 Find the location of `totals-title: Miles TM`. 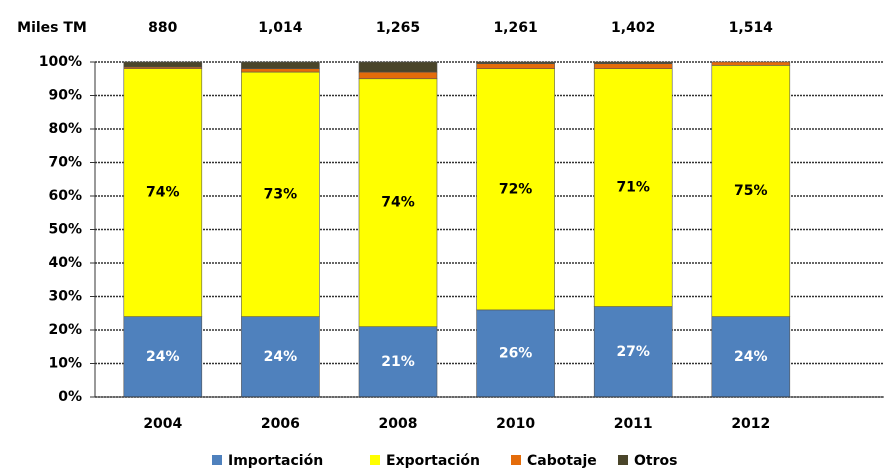

totals-title: Miles TM is located at coordinates (52, 28).